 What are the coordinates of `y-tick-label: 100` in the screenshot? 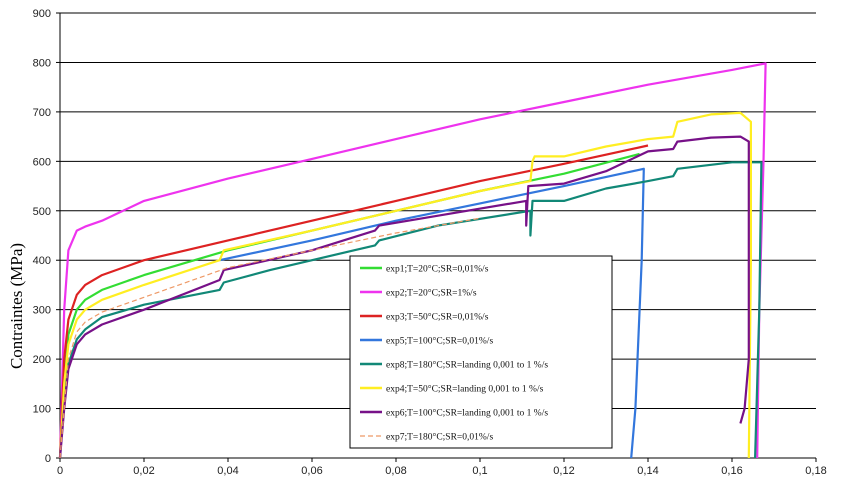 It's located at (42, 410).